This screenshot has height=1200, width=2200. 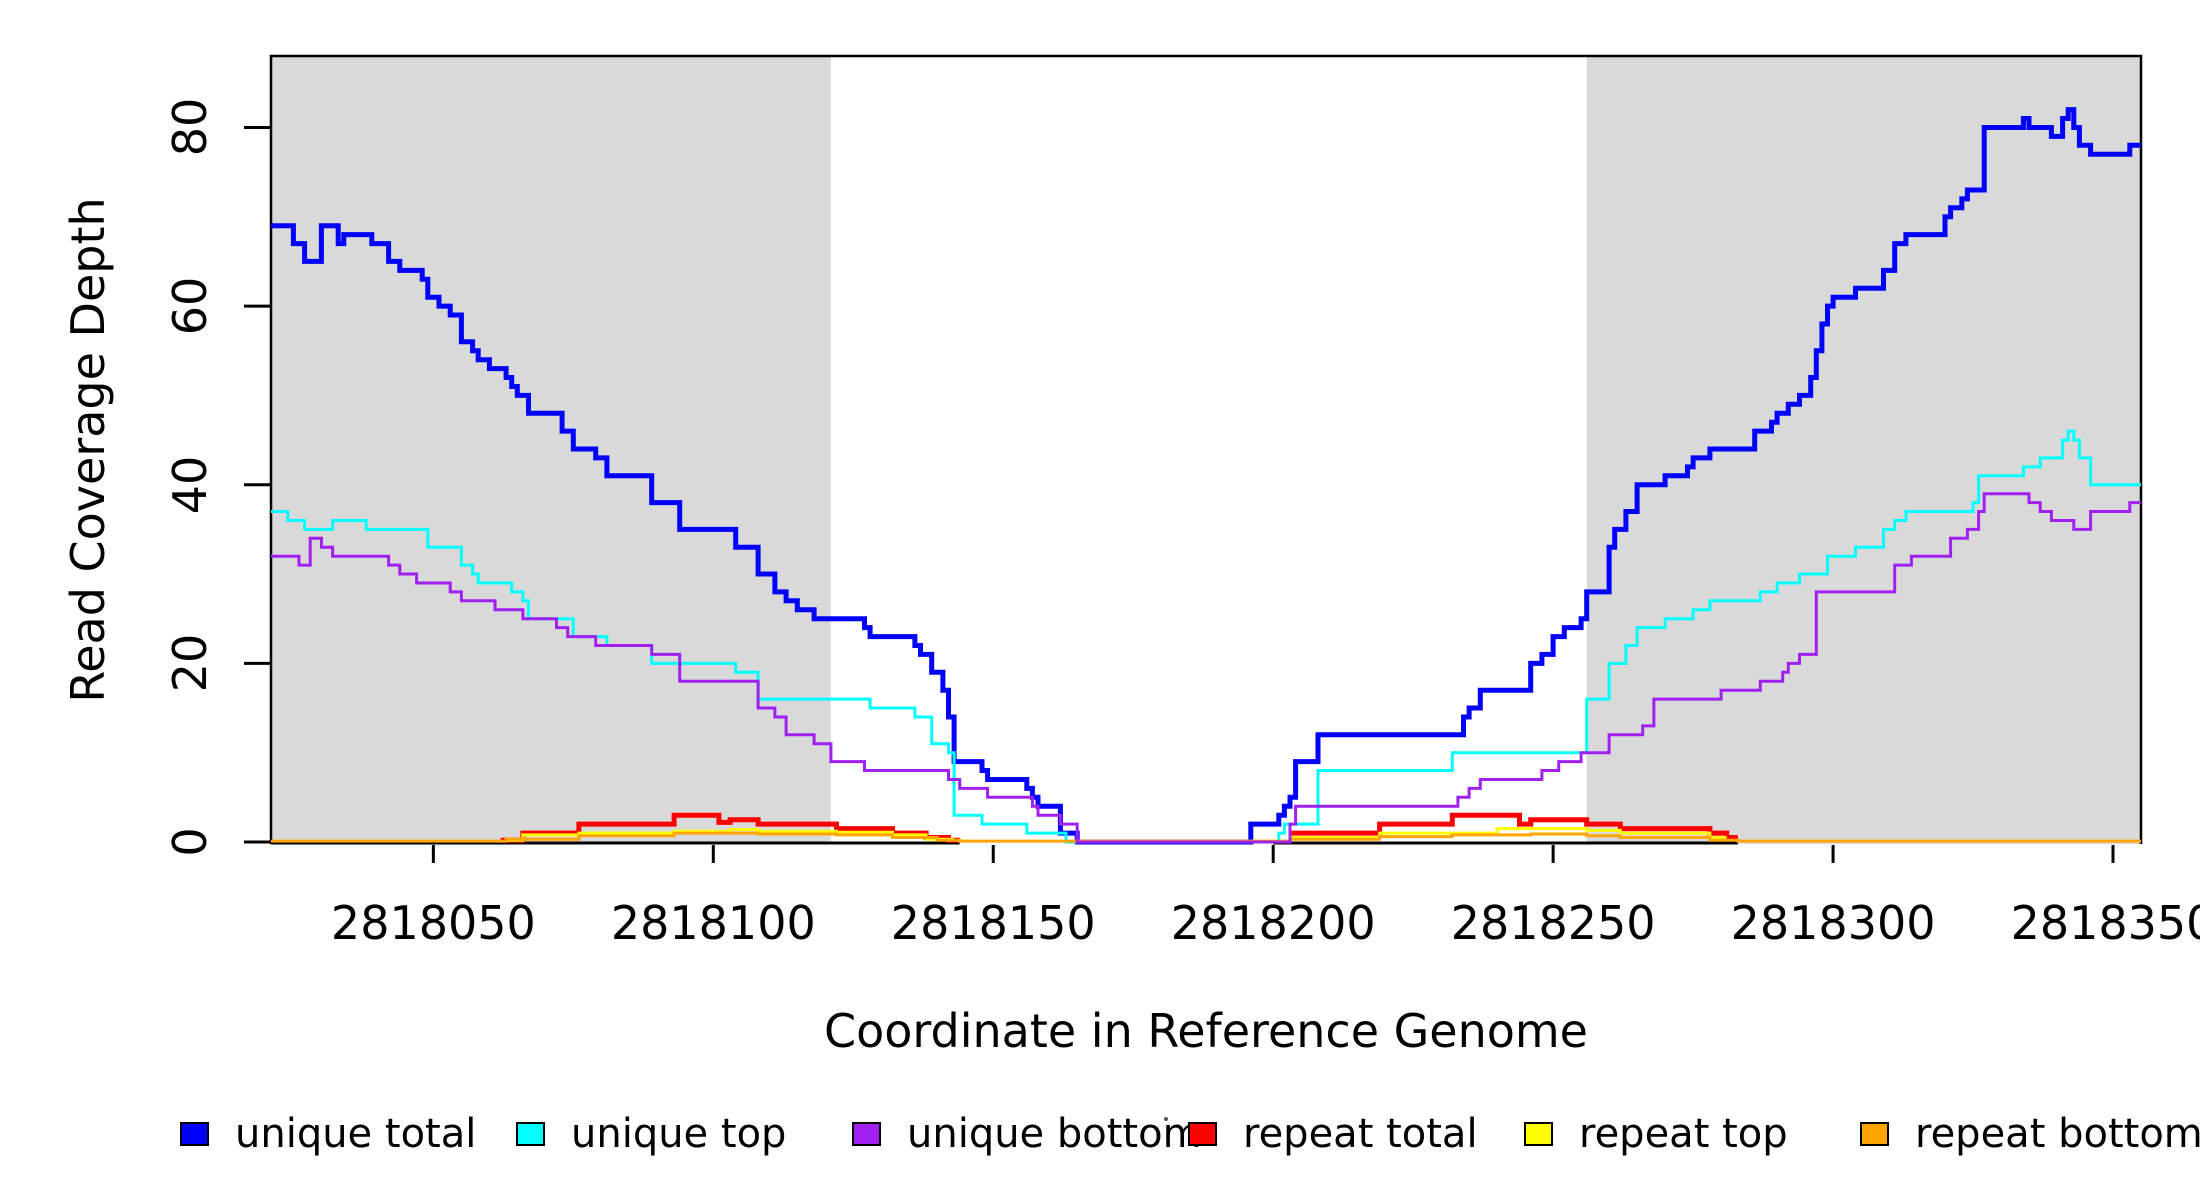 I want to click on x-tick-label: 2818350, so click(x=2105, y=923).